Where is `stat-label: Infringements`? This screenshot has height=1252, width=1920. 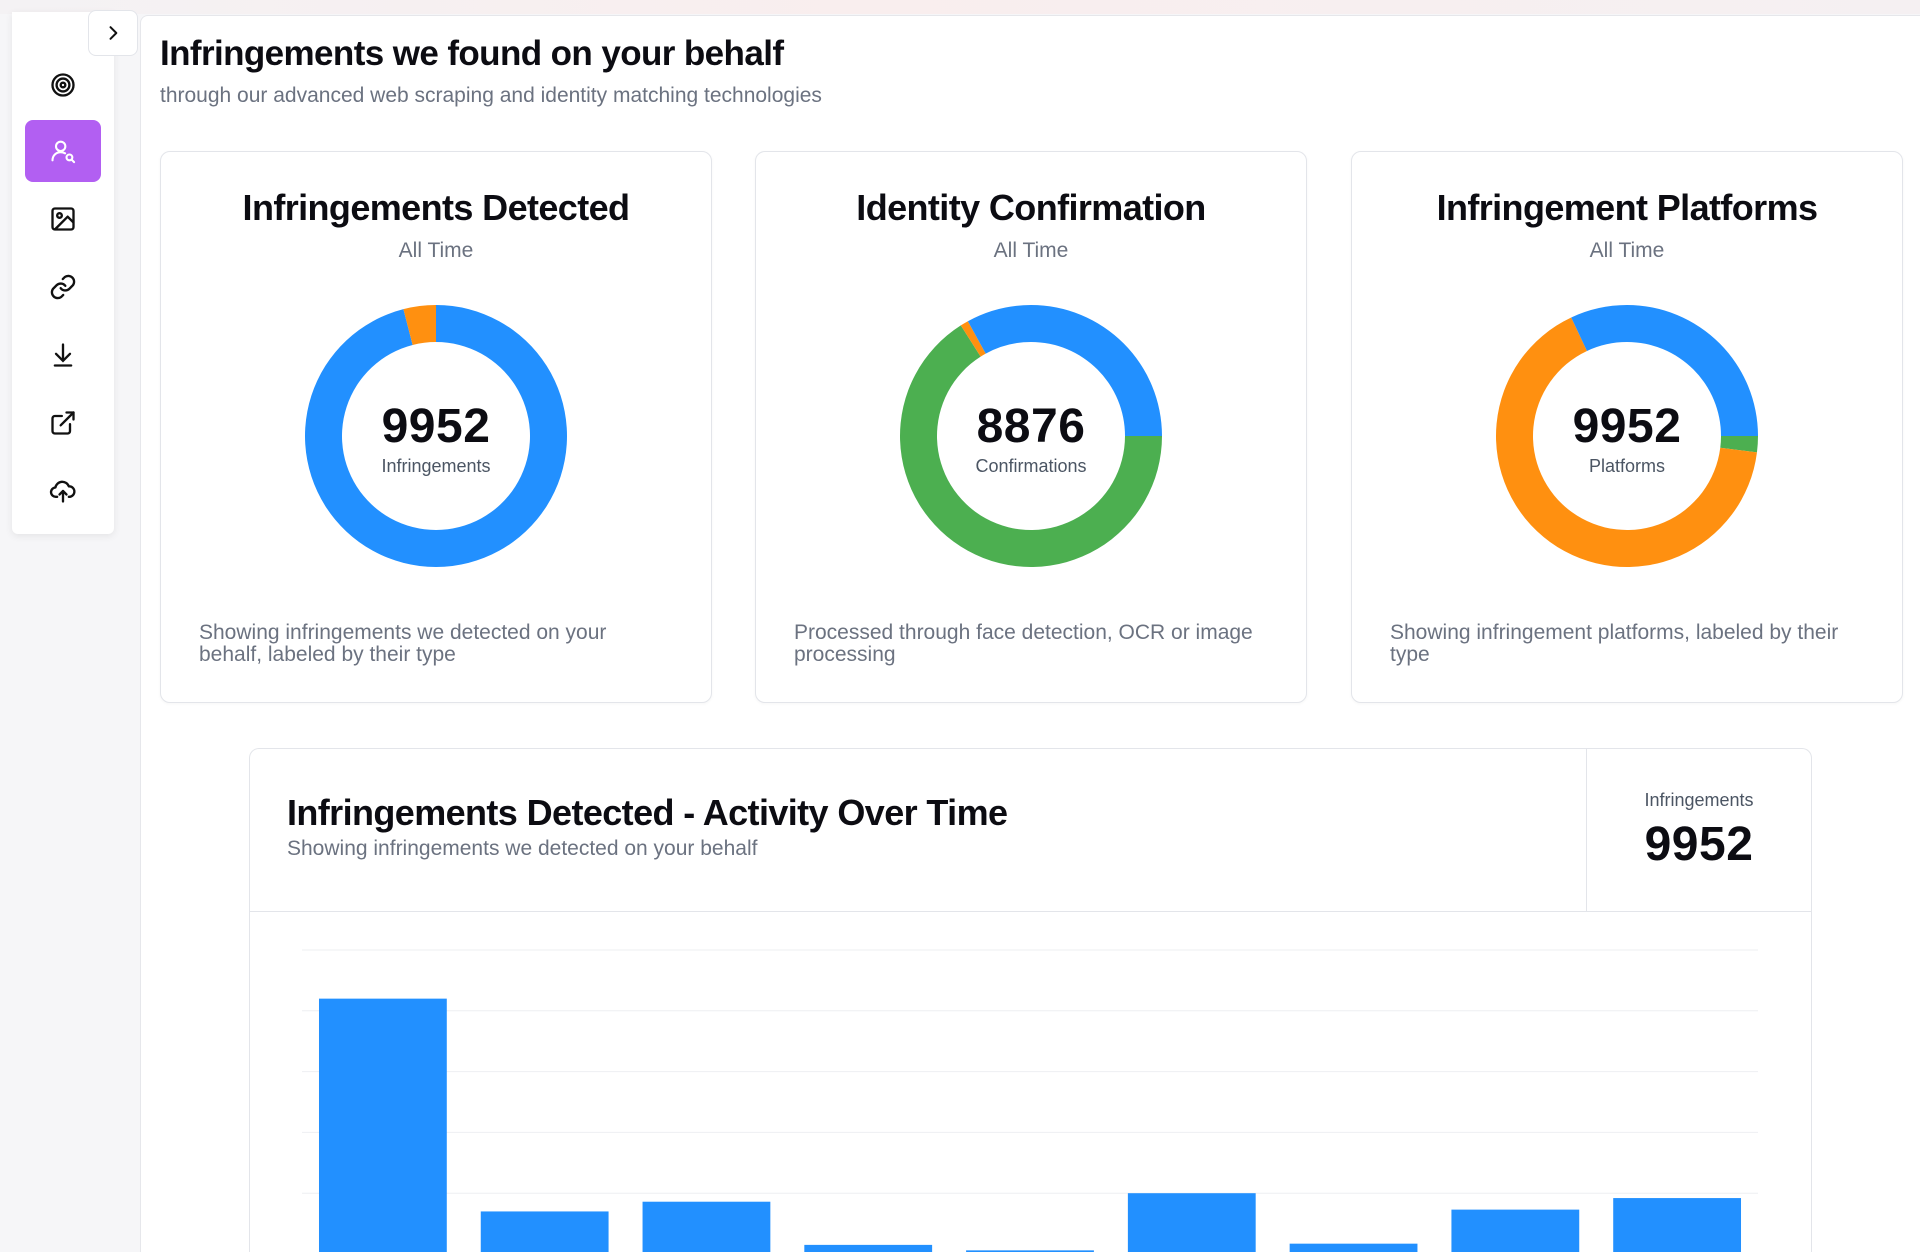
stat-label: Infringements is located at coordinates (1699, 800).